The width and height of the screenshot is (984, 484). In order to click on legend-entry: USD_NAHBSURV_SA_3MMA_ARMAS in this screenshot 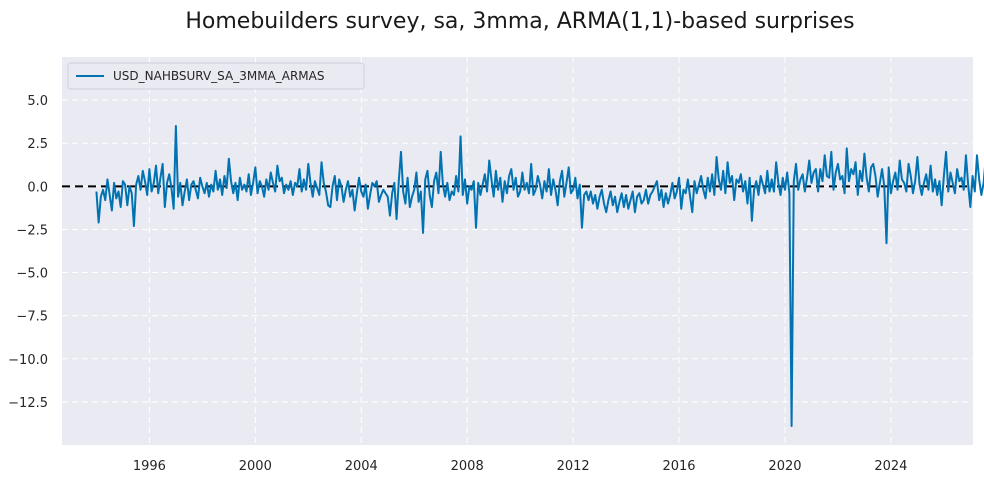, I will do `click(219, 76)`.